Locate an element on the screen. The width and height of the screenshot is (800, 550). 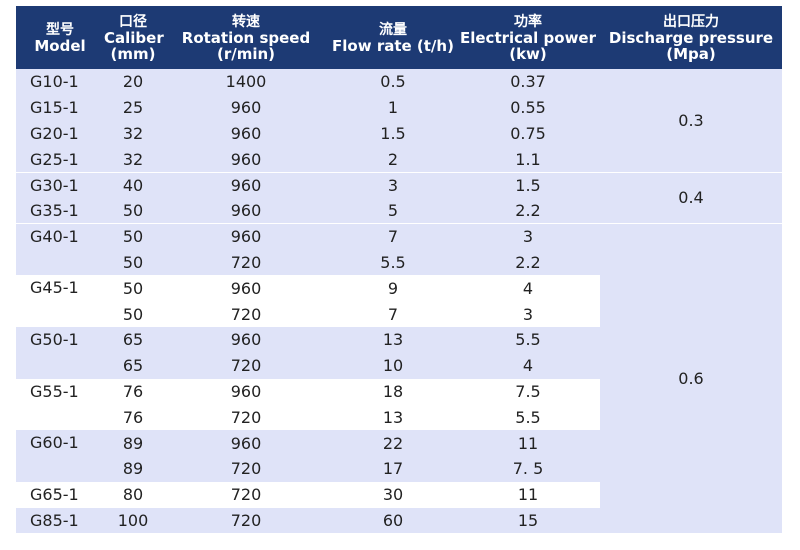
model-cell: G45-1 is located at coordinates (60, 301).